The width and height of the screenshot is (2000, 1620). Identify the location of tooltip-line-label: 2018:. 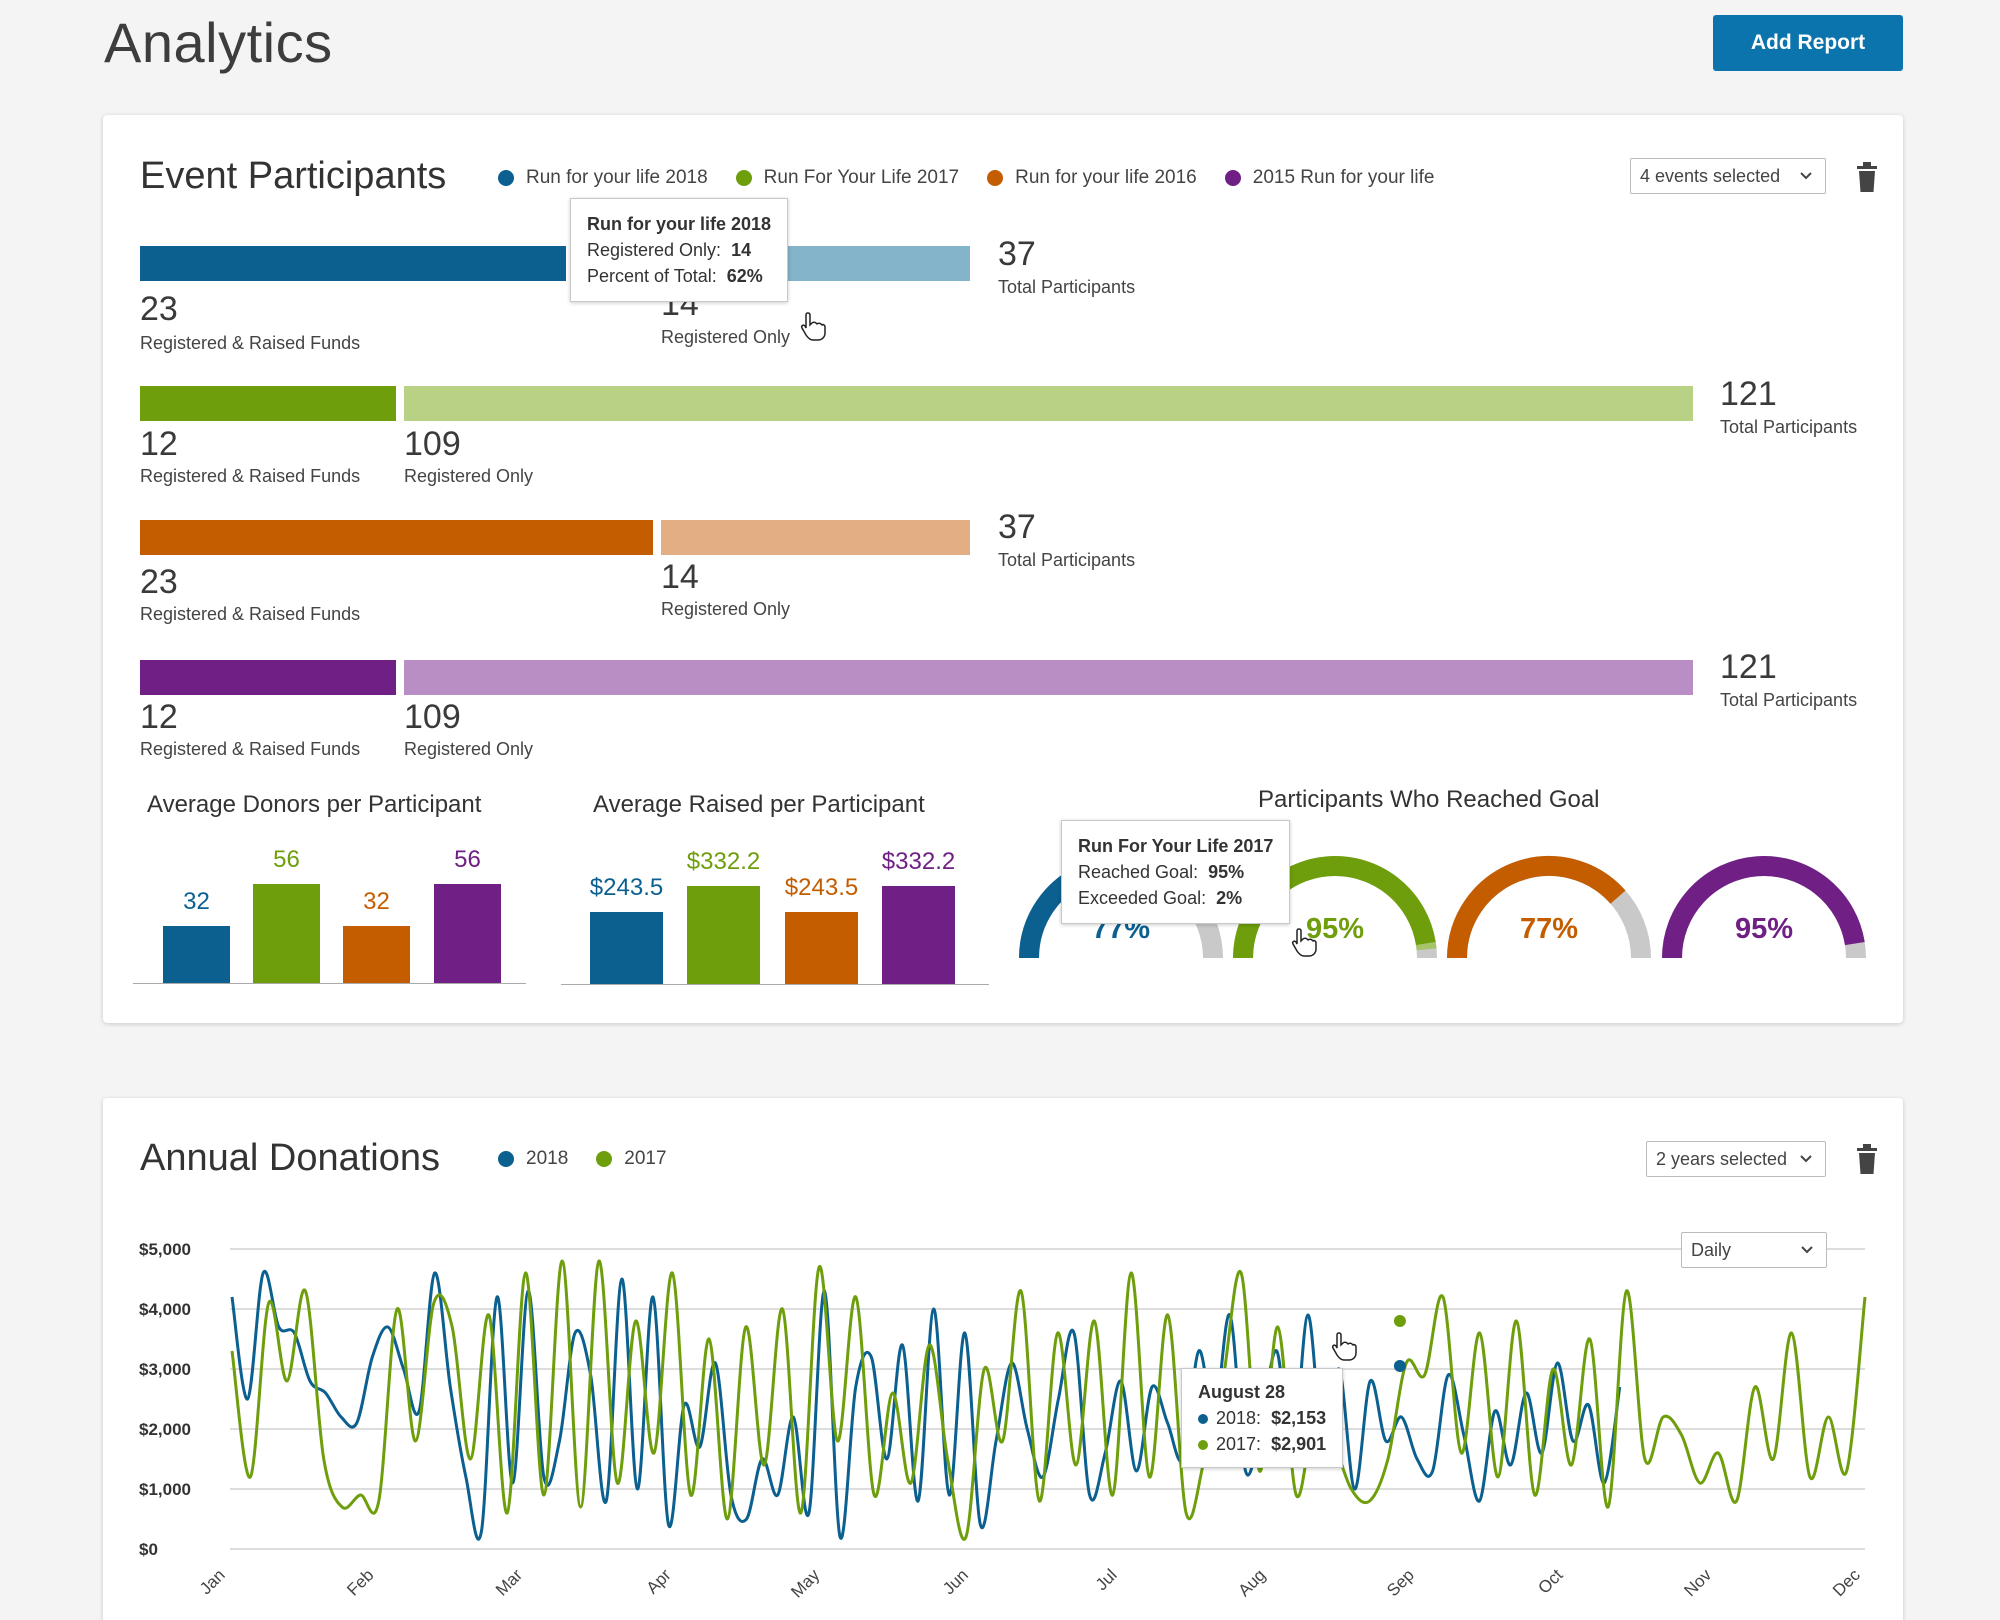
(1239, 1418).